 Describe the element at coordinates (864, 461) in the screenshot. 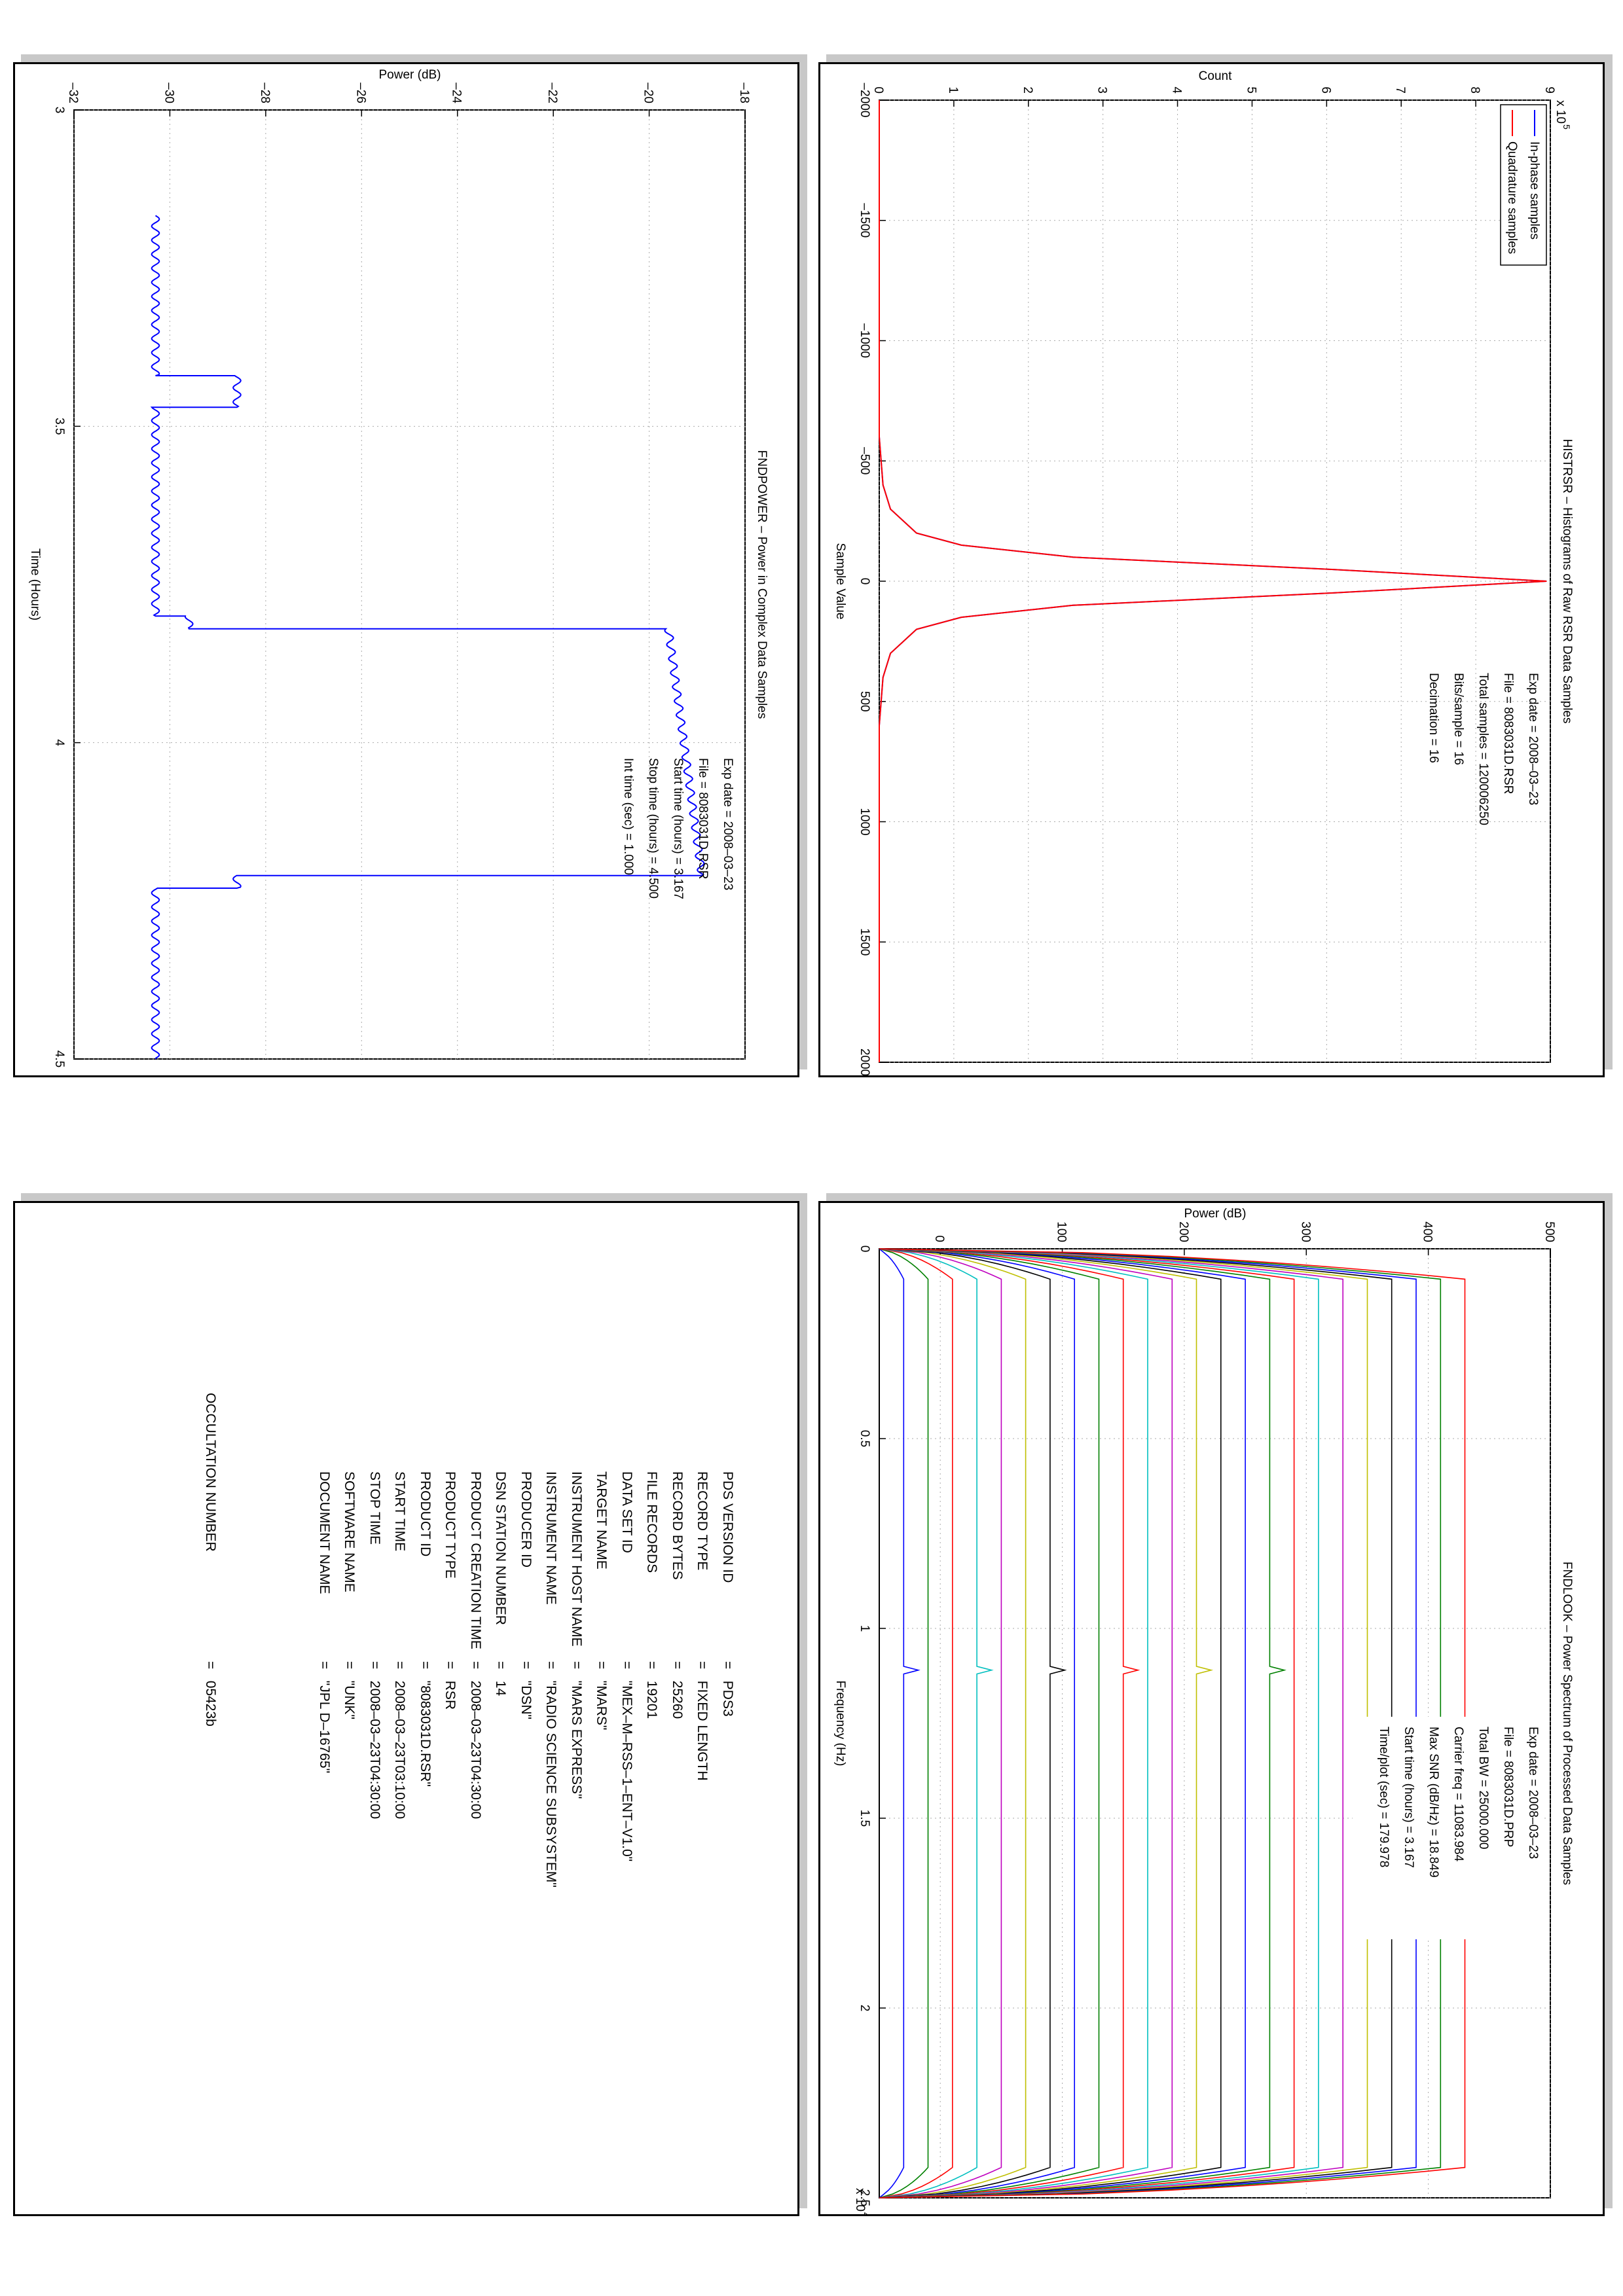

I see `x-tick-label: –500` at that location.